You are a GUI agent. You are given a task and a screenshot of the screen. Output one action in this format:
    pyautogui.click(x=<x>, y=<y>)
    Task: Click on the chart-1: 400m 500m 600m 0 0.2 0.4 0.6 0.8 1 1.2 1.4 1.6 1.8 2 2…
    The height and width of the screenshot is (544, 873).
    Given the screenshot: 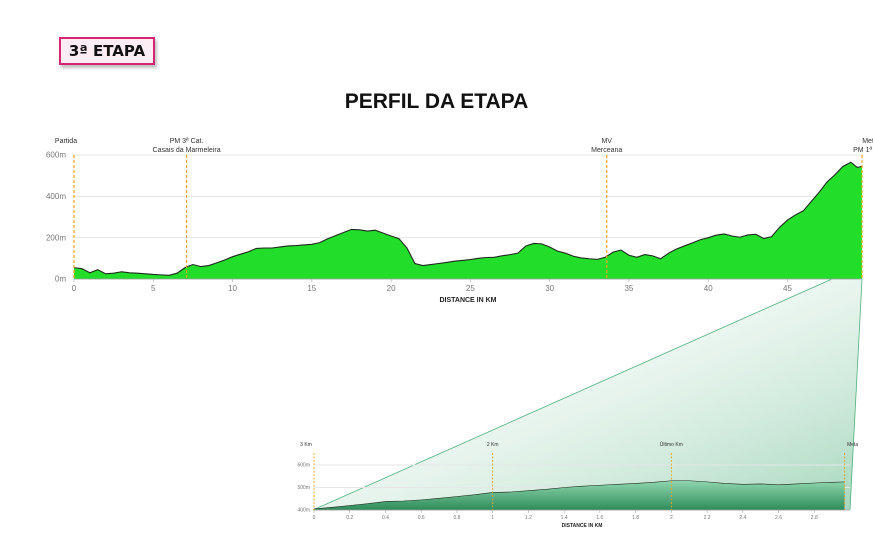 What is the action you would take?
    pyautogui.click(x=577, y=485)
    